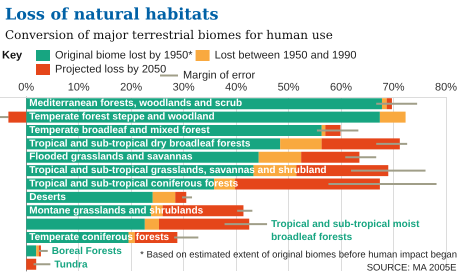  What do you see at coordinates (110, 70) in the screenshot?
I see `legend-label: Projected loss by 2050` at bounding box center [110, 70].